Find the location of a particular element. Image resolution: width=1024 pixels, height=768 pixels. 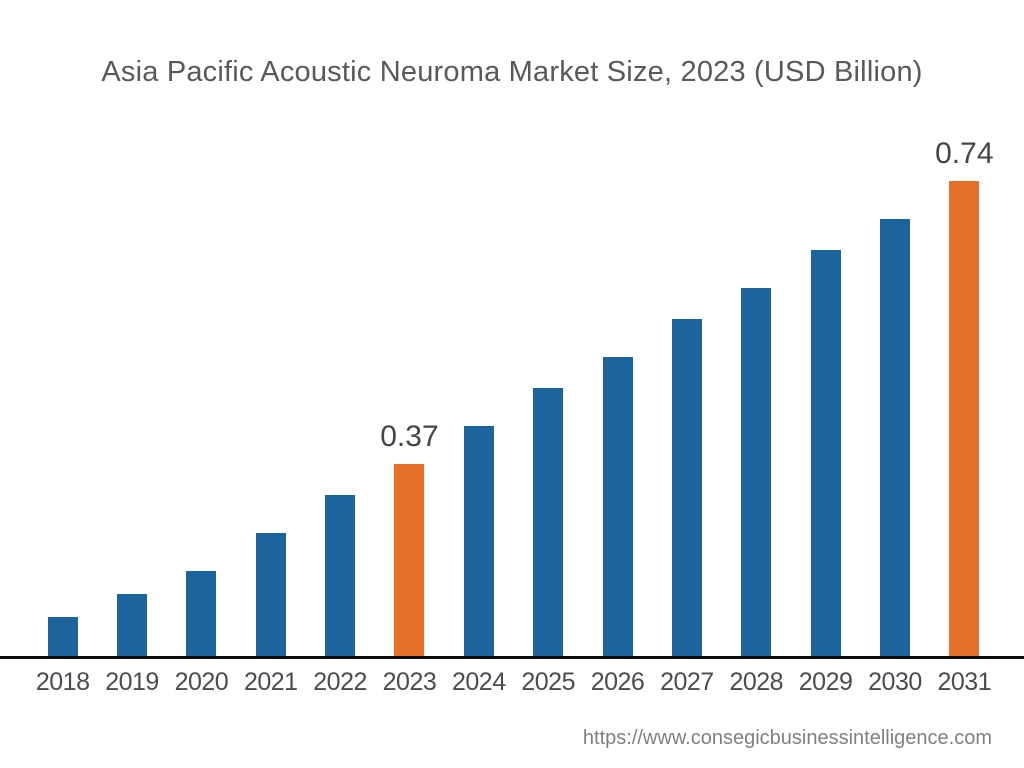

bar-2023 is located at coordinates (409, 560).